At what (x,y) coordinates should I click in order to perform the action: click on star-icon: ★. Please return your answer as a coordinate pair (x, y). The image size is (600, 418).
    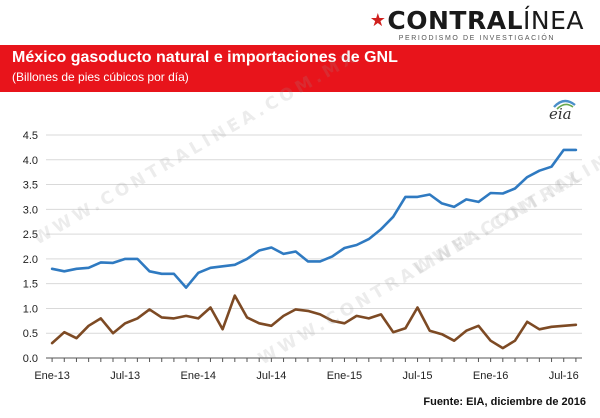
    Looking at the image, I should click on (378, 20).